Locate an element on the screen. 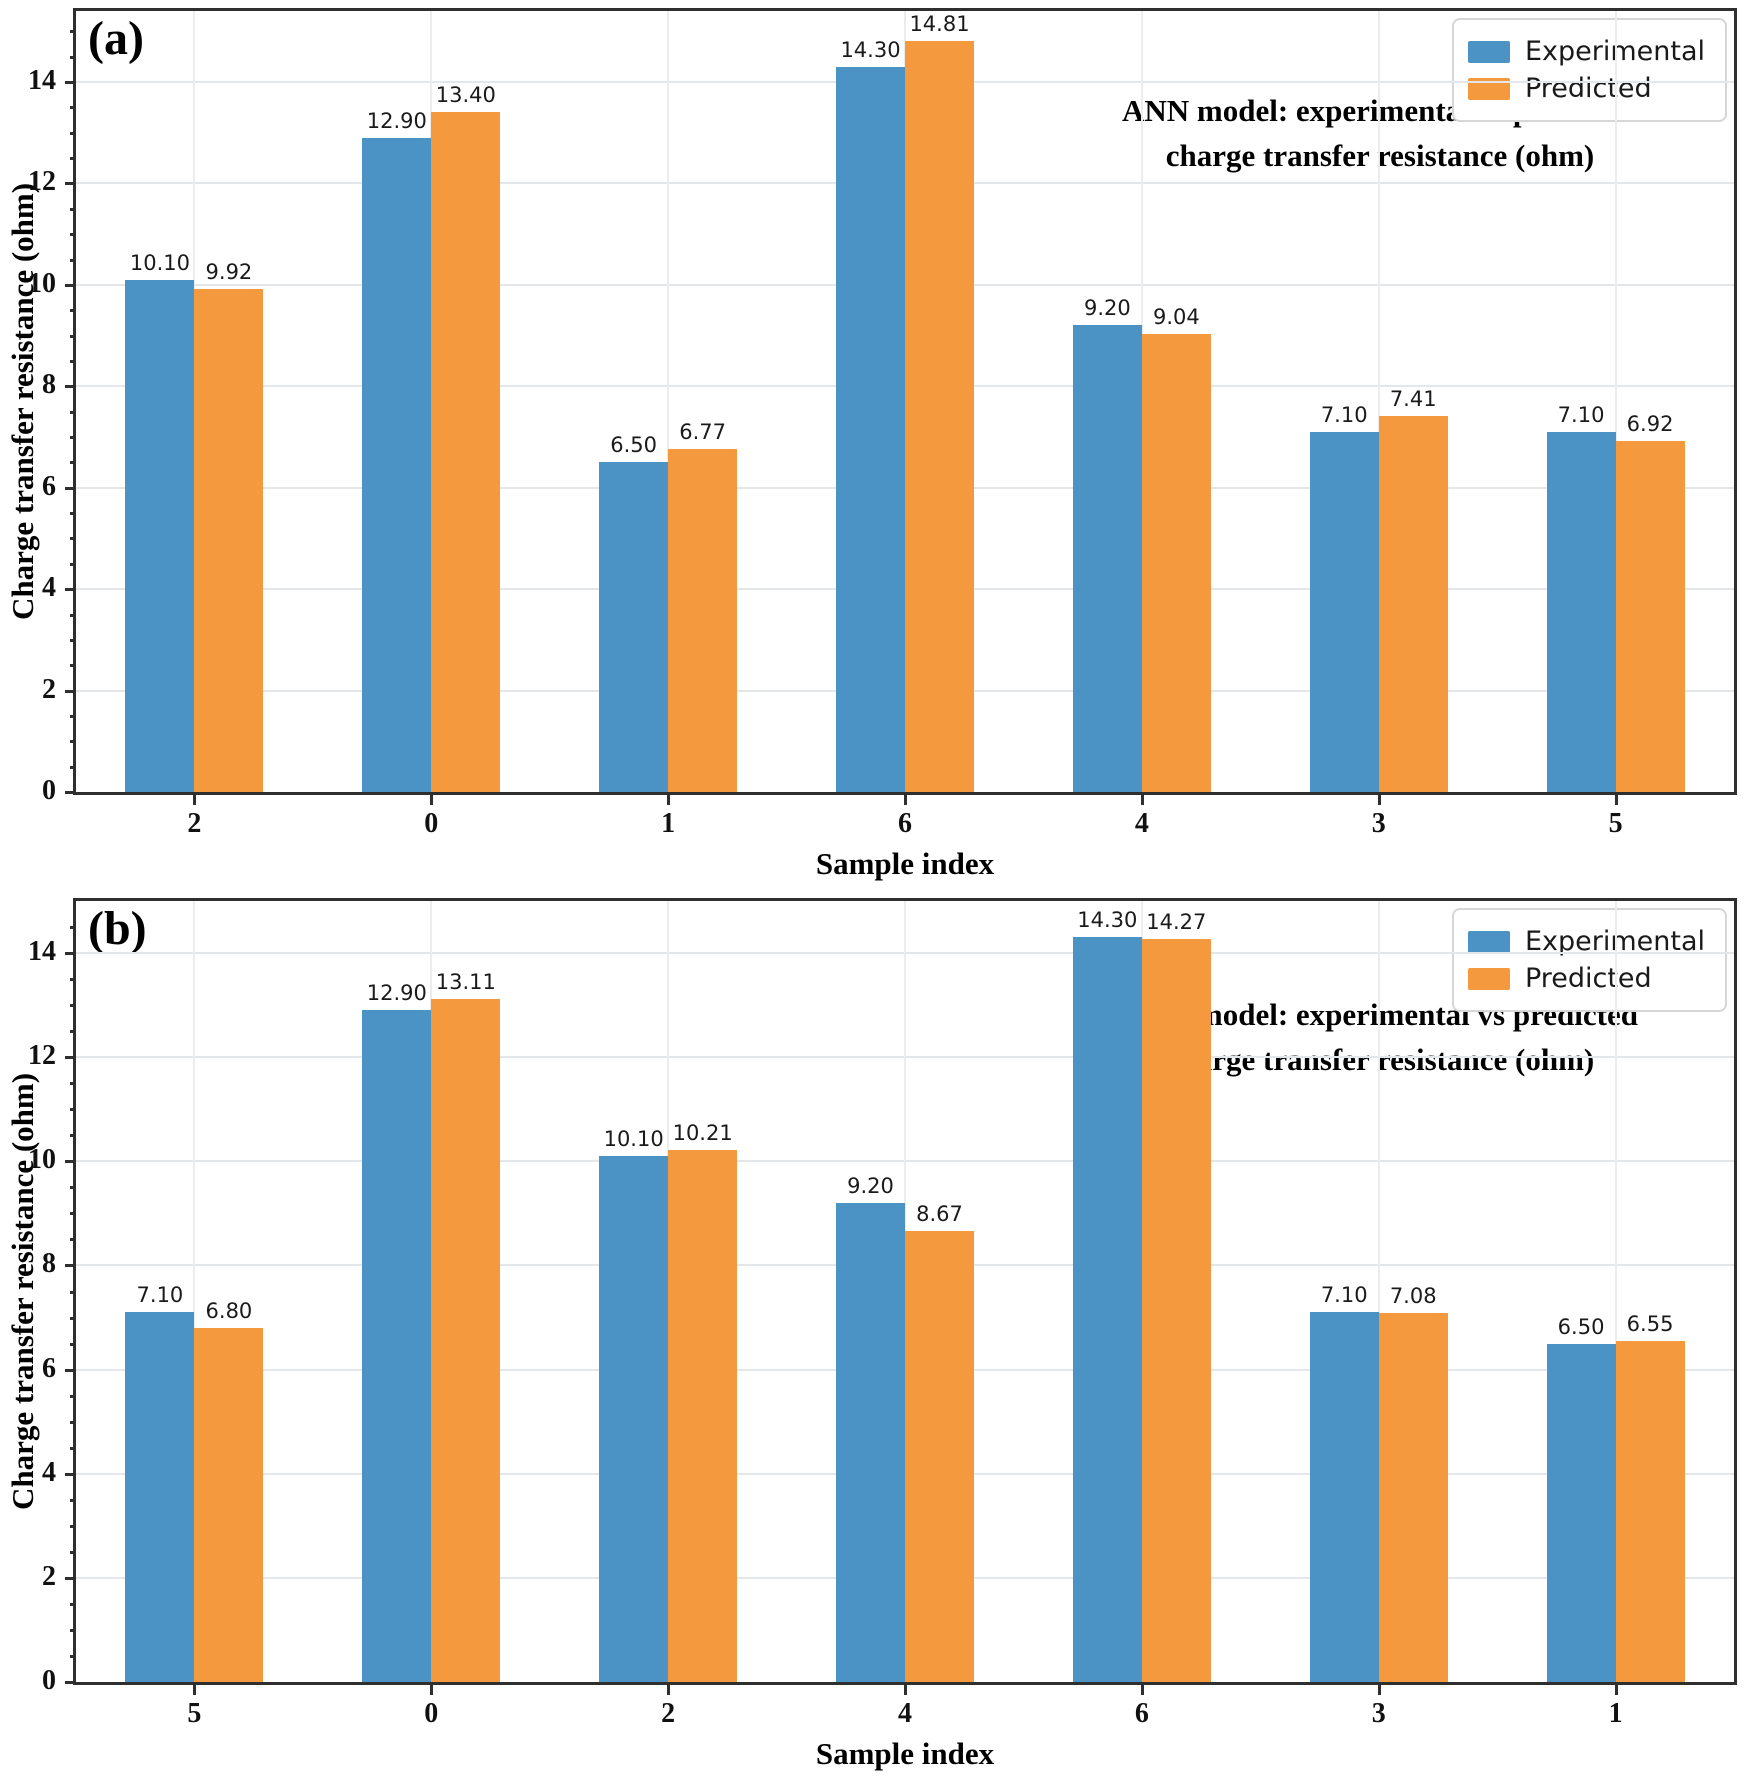  x-tick-label: 3 is located at coordinates (1378, 823).